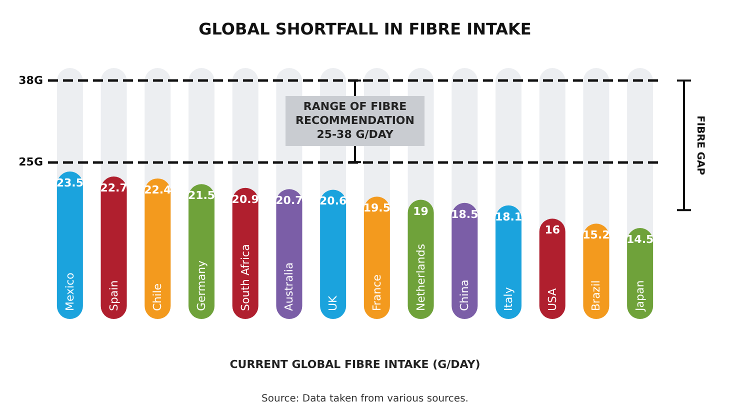 The height and width of the screenshot is (412, 730). I want to click on x-tick-label: USA, so click(552, 299).